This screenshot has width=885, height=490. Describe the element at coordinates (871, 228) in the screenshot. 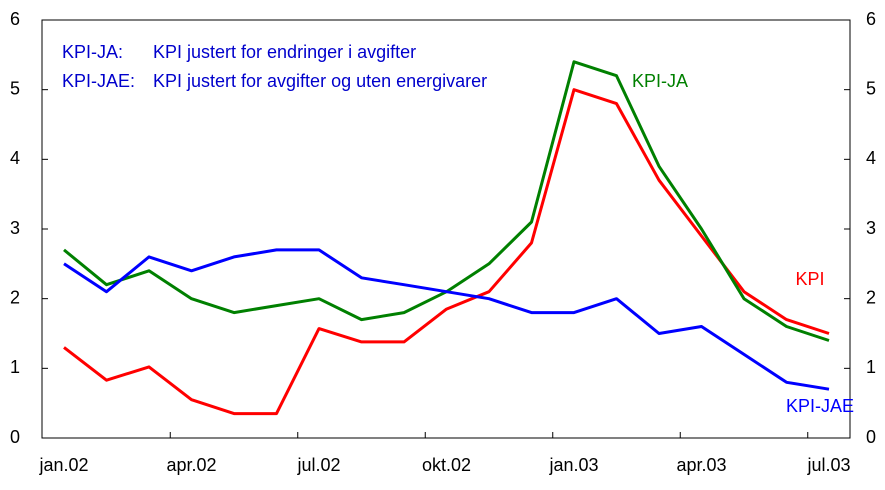

I see `y2-tick-label: 3` at that location.